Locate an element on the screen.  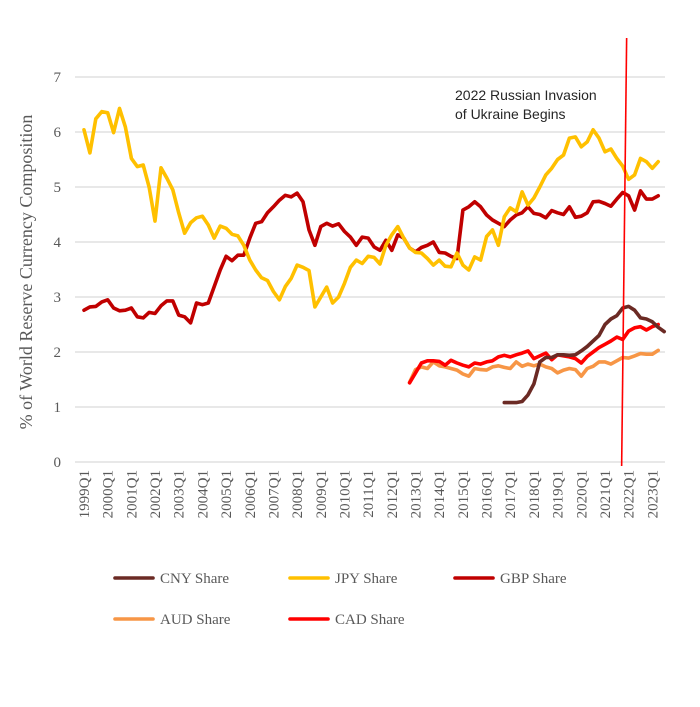
x-tick-label: 2015Q1 is located at coordinates (464, 494).